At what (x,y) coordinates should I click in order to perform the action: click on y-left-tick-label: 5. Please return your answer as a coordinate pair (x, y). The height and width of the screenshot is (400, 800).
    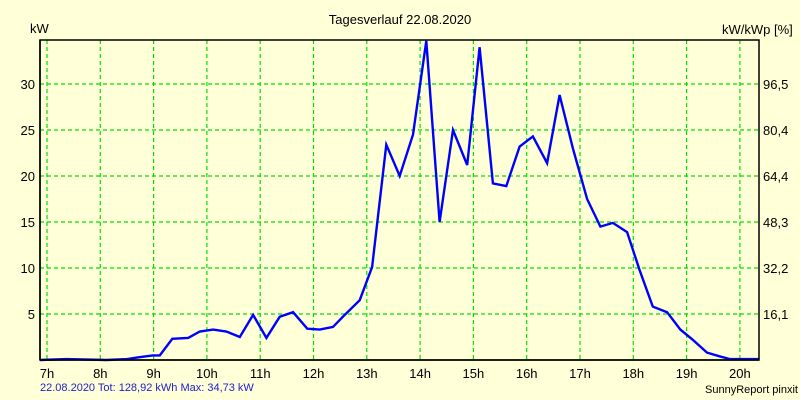
    Looking at the image, I should click on (31, 314).